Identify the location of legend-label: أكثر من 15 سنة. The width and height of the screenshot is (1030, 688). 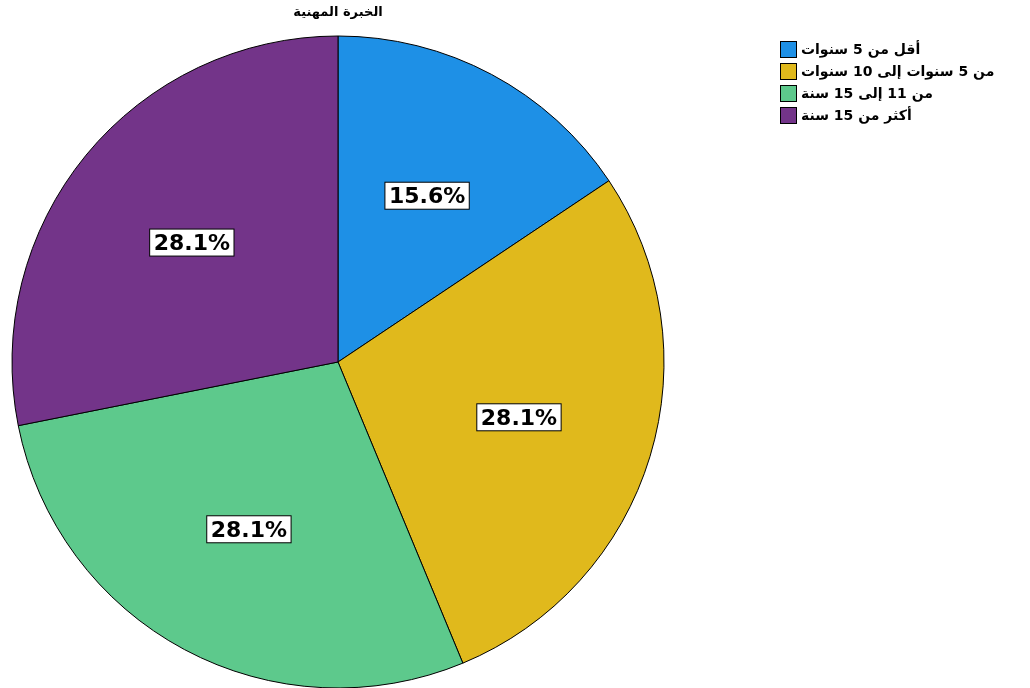
(856, 115).